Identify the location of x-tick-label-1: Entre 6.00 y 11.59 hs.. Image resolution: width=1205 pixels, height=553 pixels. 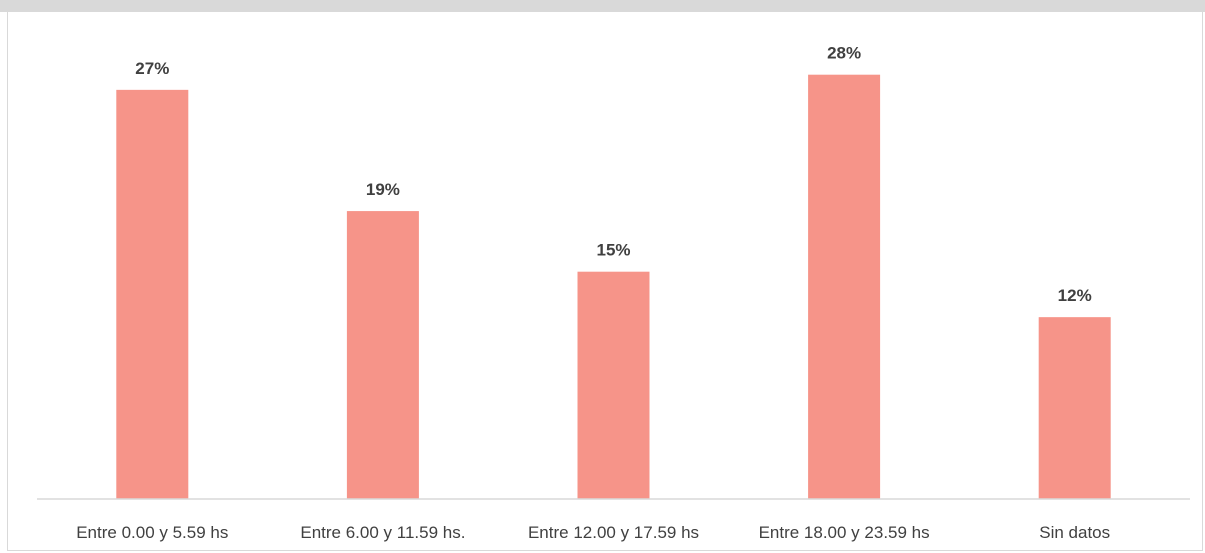
(382, 532).